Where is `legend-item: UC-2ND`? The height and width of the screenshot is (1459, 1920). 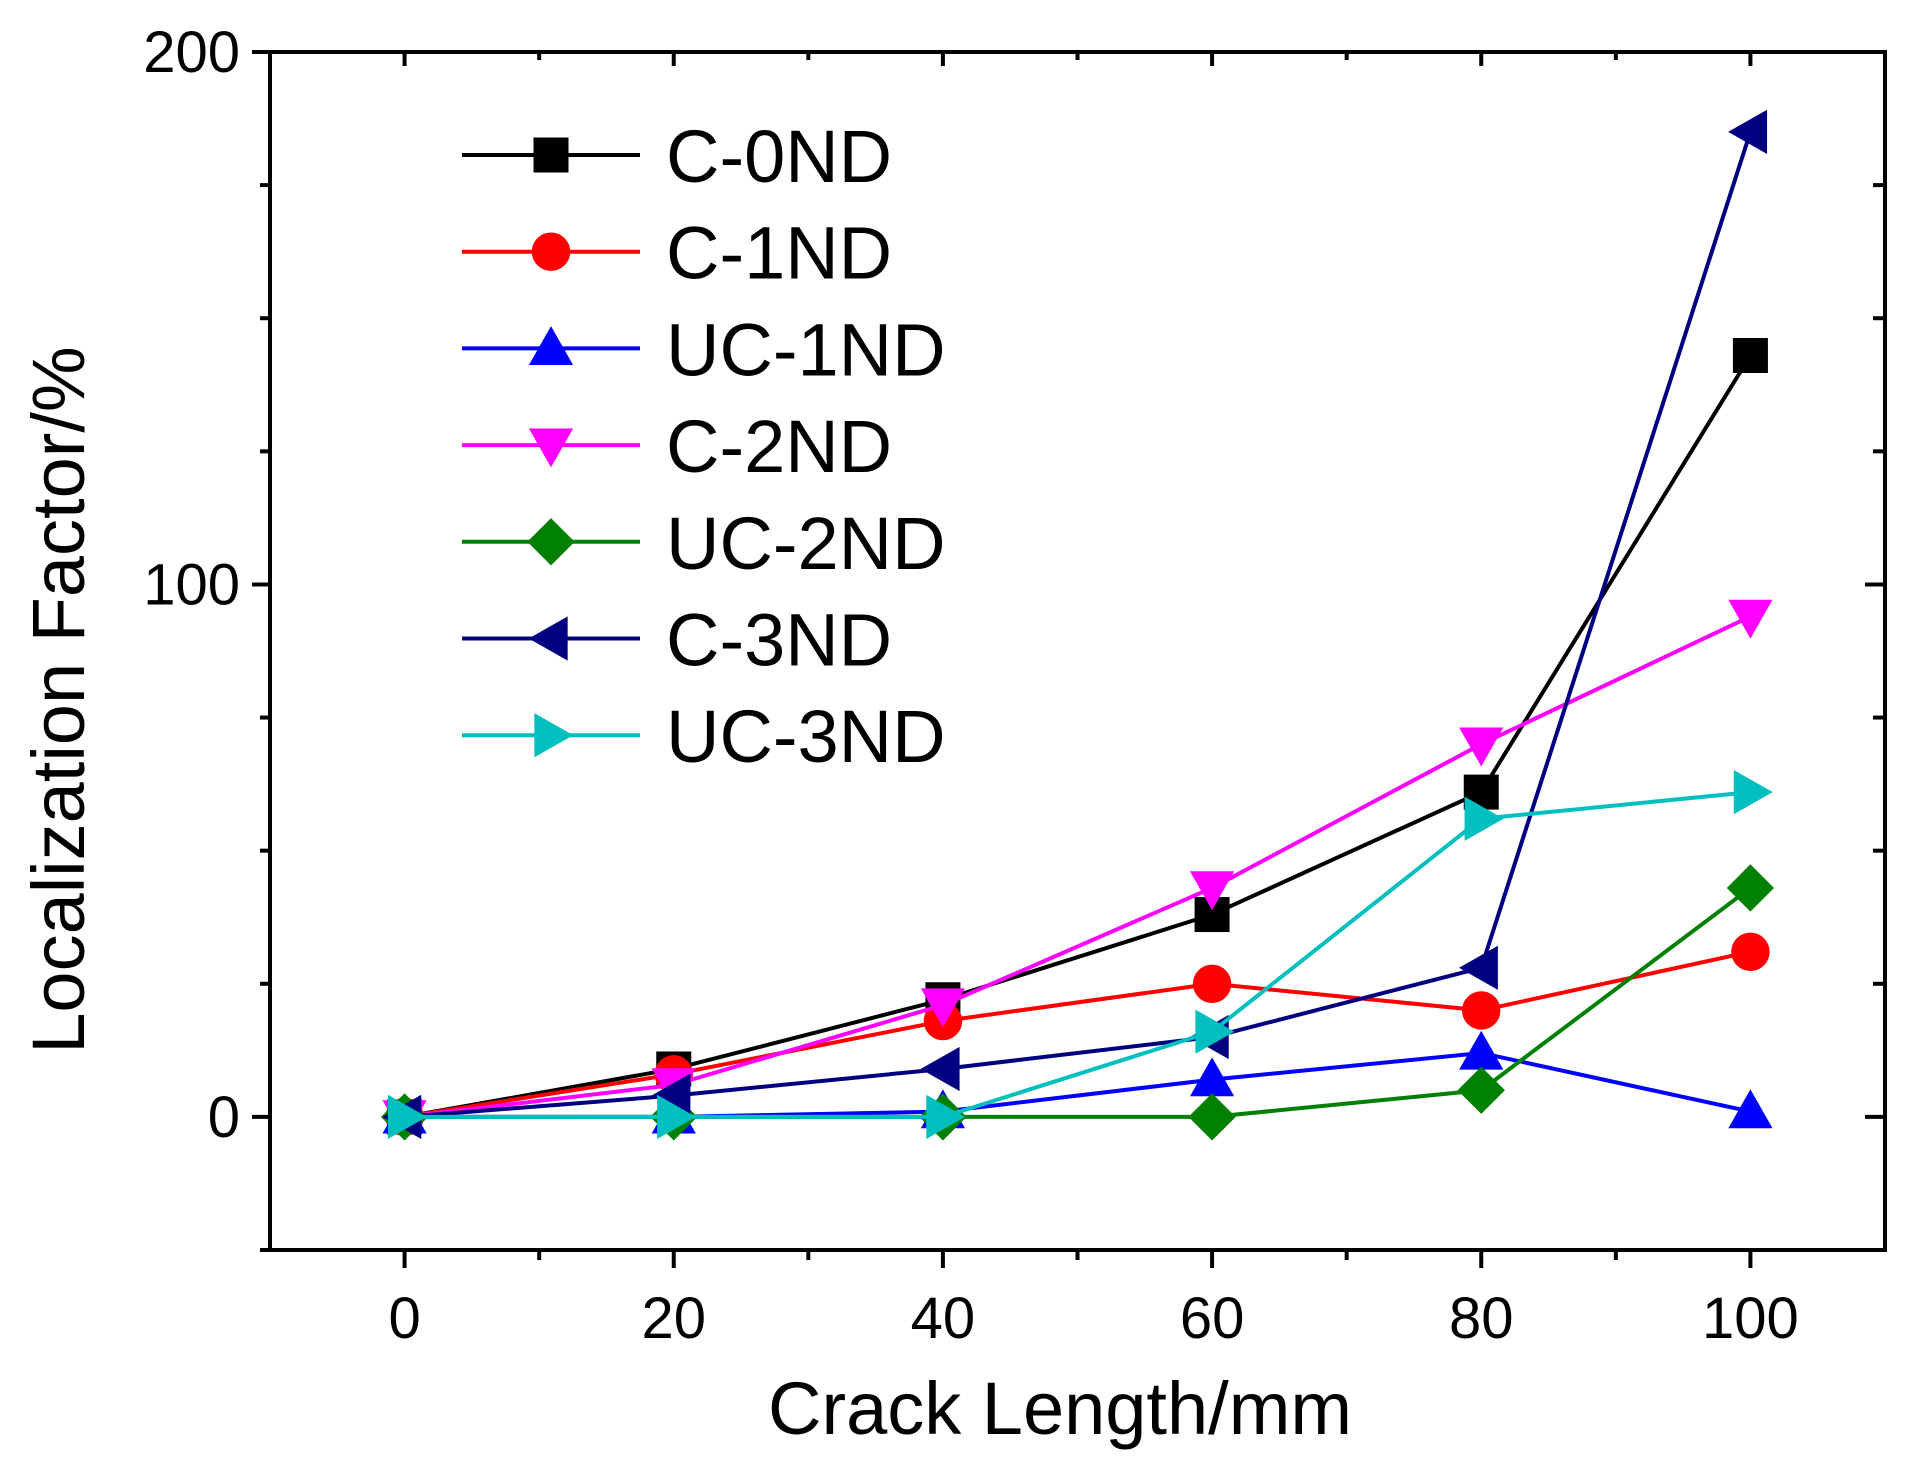
legend-item: UC-2ND is located at coordinates (704, 543).